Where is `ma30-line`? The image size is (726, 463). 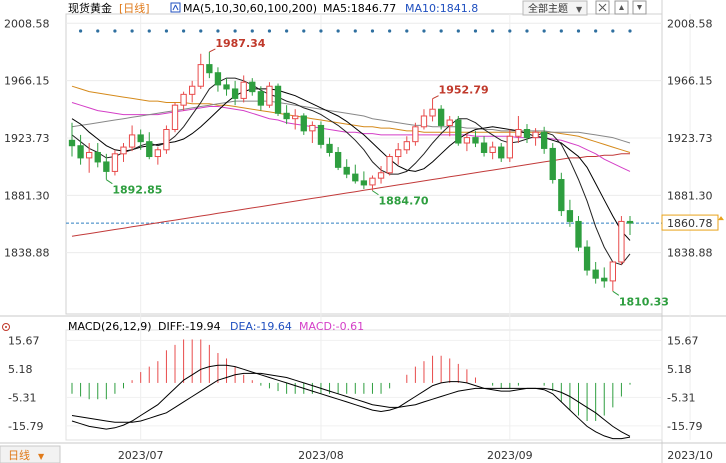
ma30-line is located at coordinates (351, 122).